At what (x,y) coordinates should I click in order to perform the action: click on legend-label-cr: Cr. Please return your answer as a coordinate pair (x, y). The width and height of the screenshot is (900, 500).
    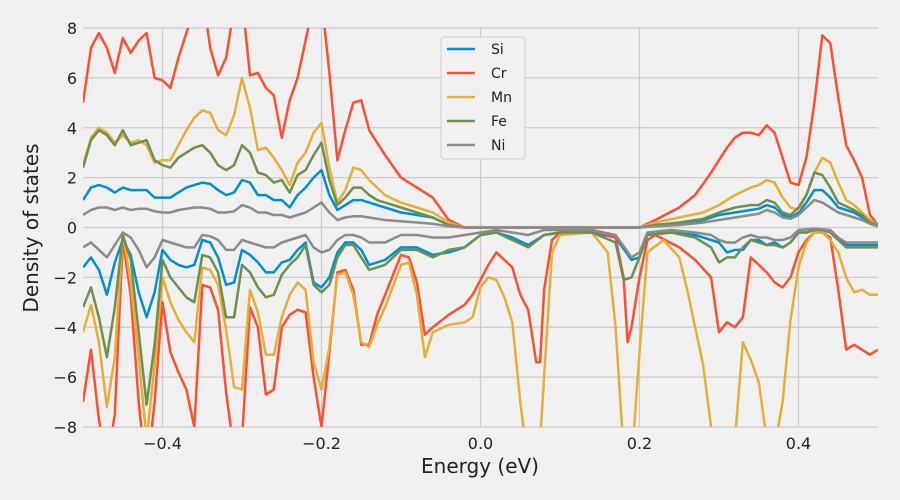
    Looking at the image, I should click on (499, 74).